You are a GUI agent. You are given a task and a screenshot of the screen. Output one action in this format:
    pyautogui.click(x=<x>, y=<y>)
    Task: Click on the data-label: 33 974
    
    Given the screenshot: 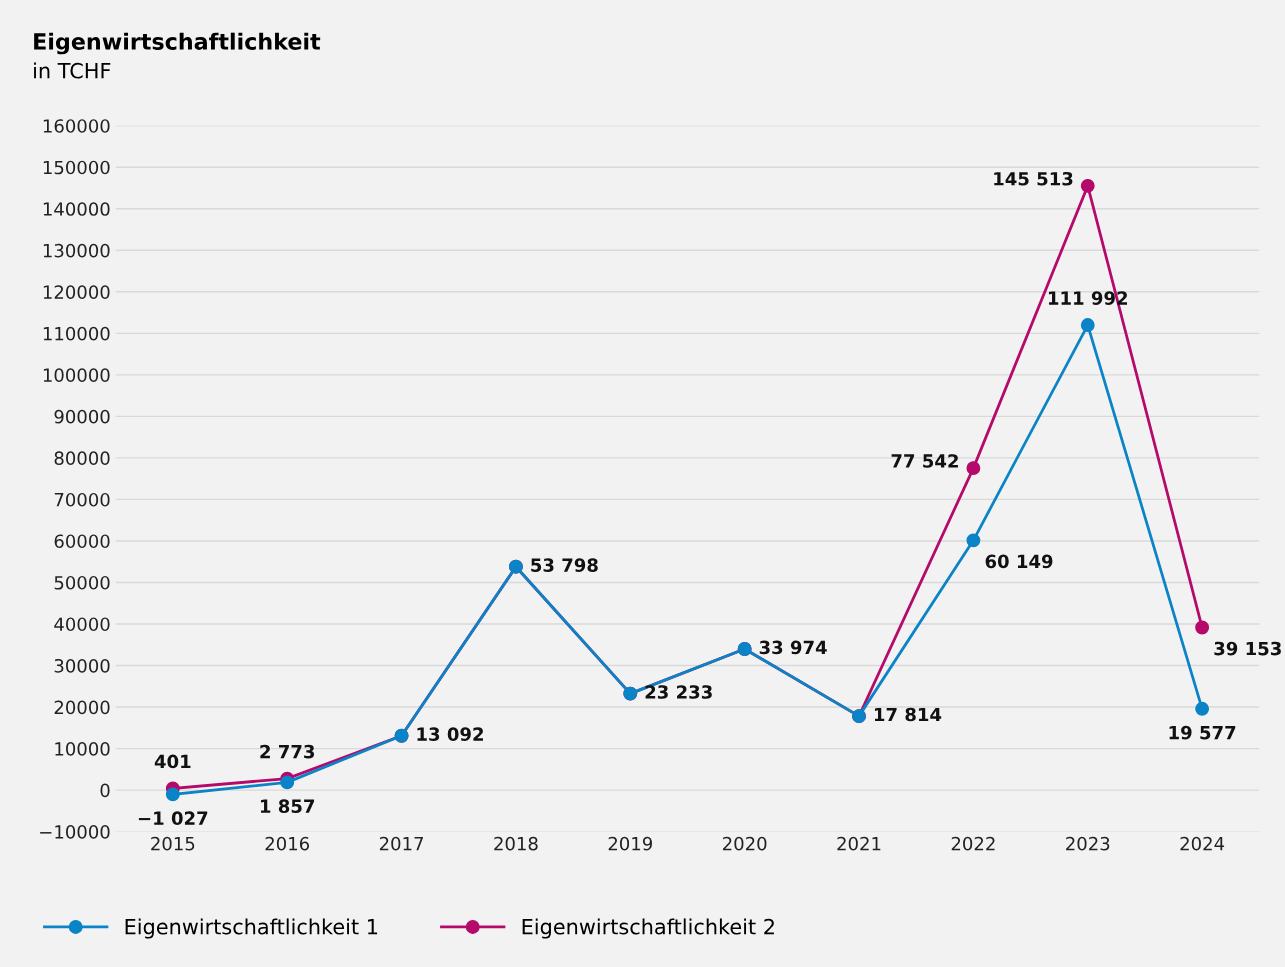 What is the action you would take?
    pyautogui.click(x=793, y=647)
    